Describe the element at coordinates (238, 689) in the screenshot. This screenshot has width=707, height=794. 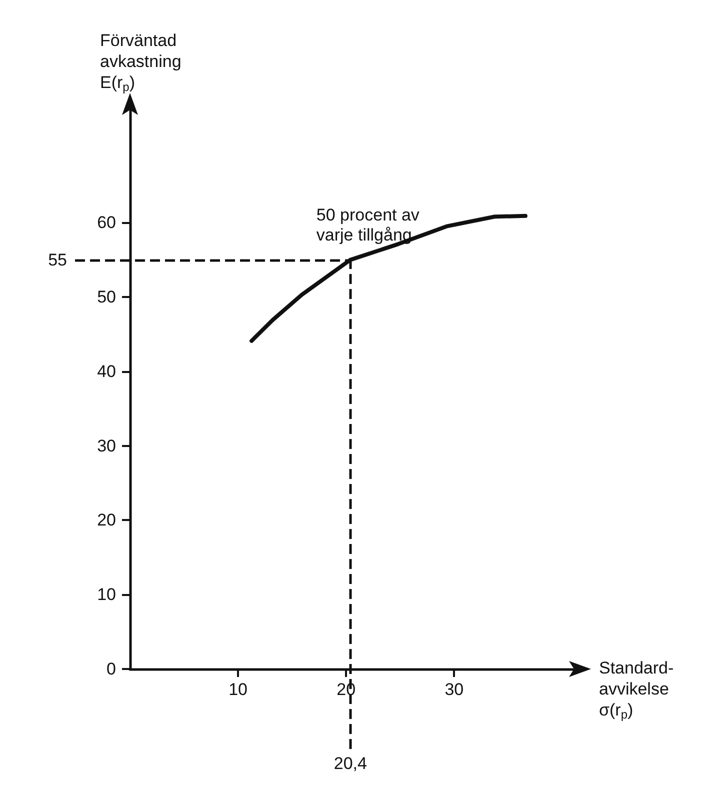
I see `x-tick-label: 10` at that location.